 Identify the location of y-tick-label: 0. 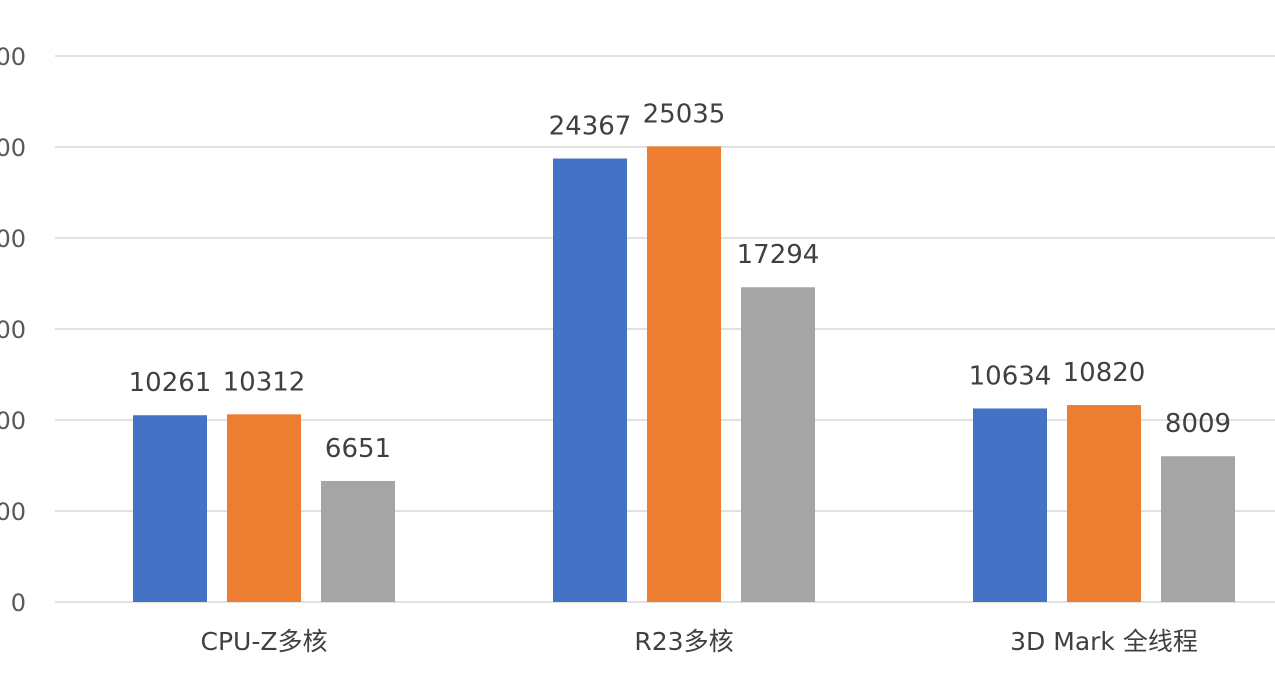
(18, 603).